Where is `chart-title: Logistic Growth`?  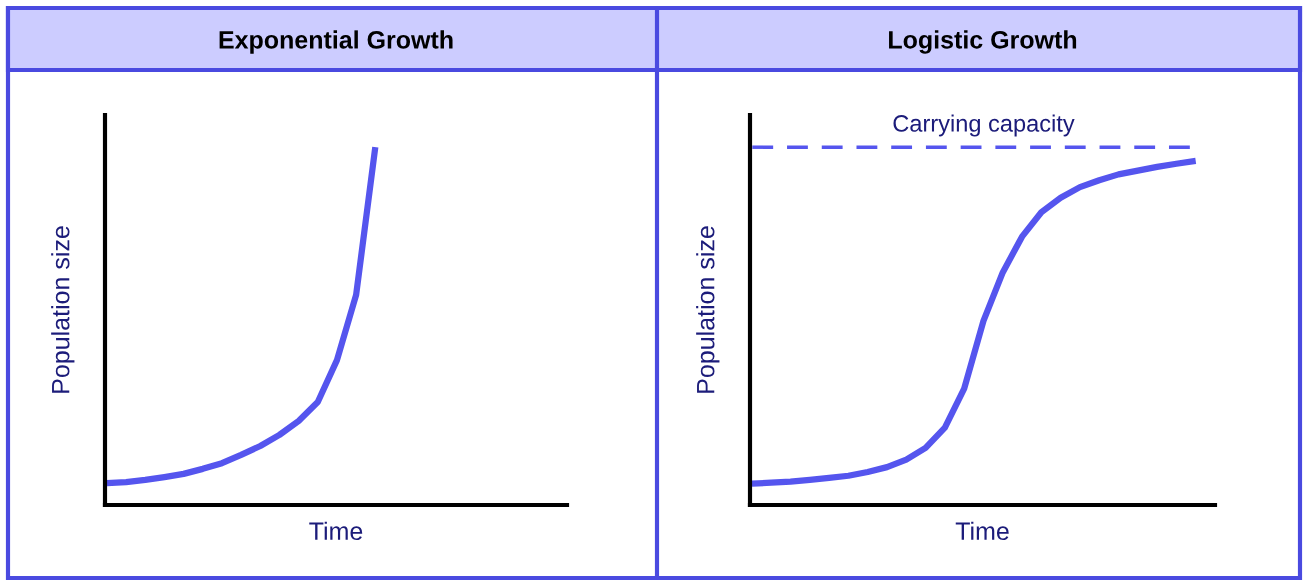
chart-title: Logistic Growth is located at coordinates (983, 42).